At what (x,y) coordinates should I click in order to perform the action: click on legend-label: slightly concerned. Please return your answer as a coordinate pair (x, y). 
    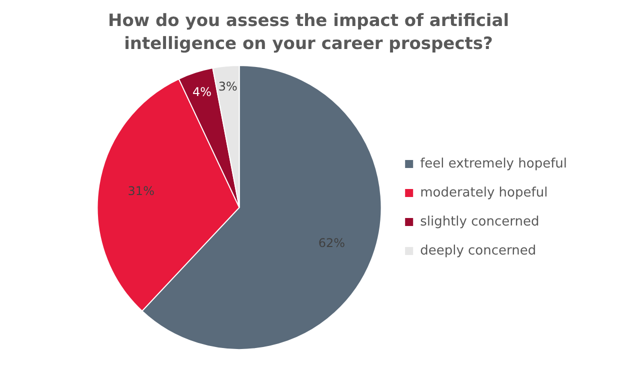
    Looking at the image, I should click on (480, 222).